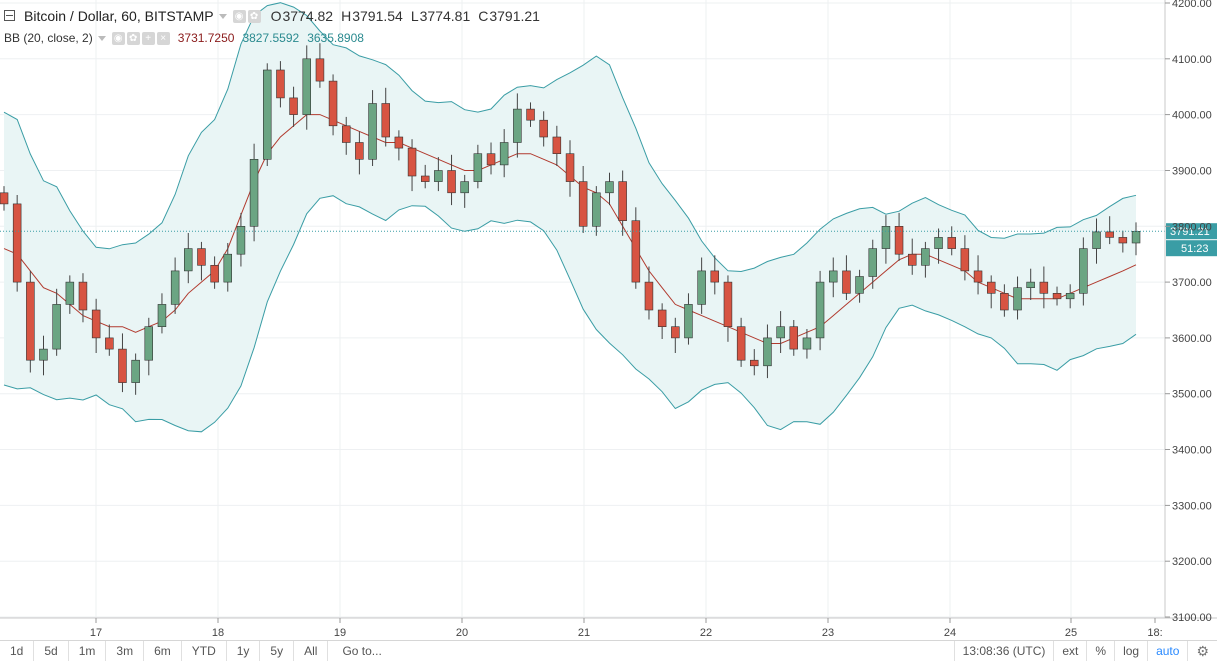 The height and width of the screenshot is (661, 1217). What do you see at coordinates (445, 16) in the screenshot?
I see `low-value: 3774.81` at bounding box center [445, 16].